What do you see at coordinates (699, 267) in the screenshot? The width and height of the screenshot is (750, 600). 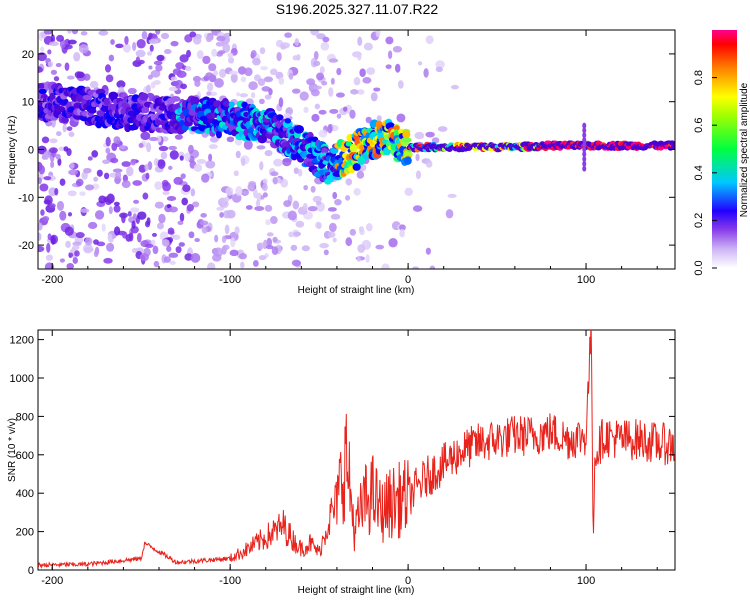 I see `colorbar-tick-label: 0.0` at bounding box center [699, 267].